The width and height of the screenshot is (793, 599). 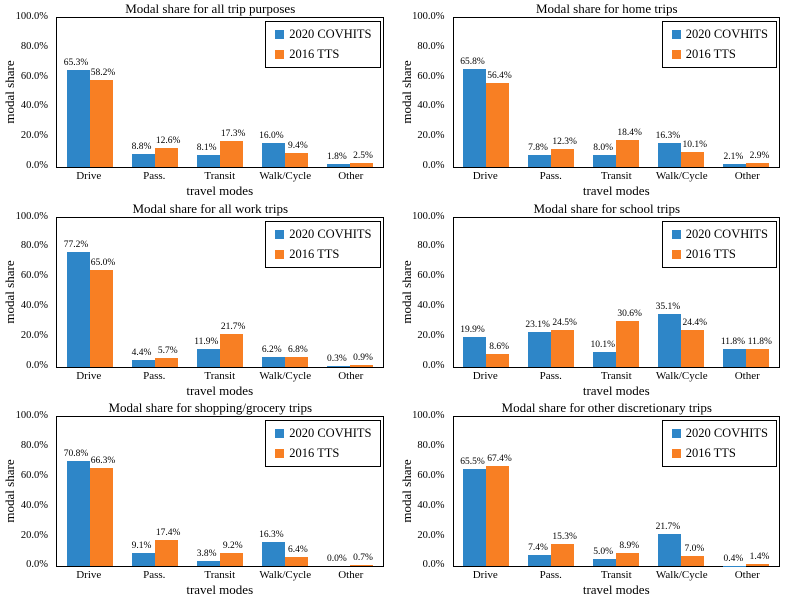 I want to click on bar-group: 16.3% 6.4%, so click(x=284, y=492).